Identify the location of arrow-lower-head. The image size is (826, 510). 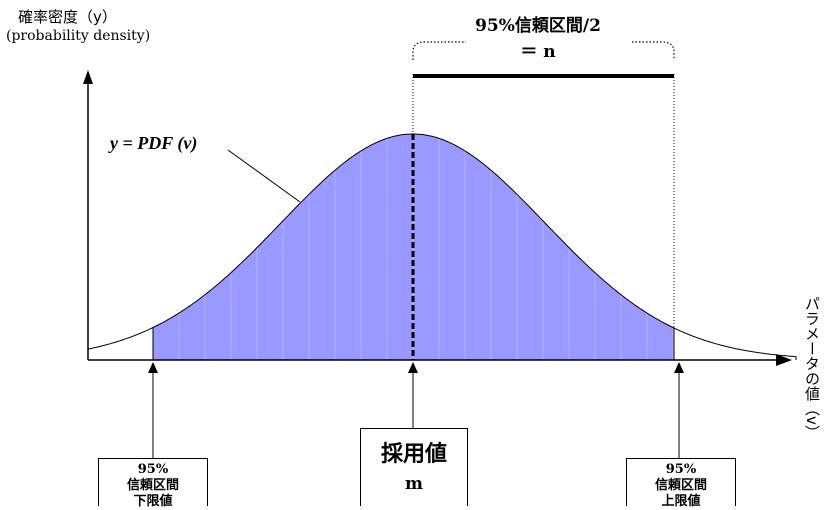
(153, 367).